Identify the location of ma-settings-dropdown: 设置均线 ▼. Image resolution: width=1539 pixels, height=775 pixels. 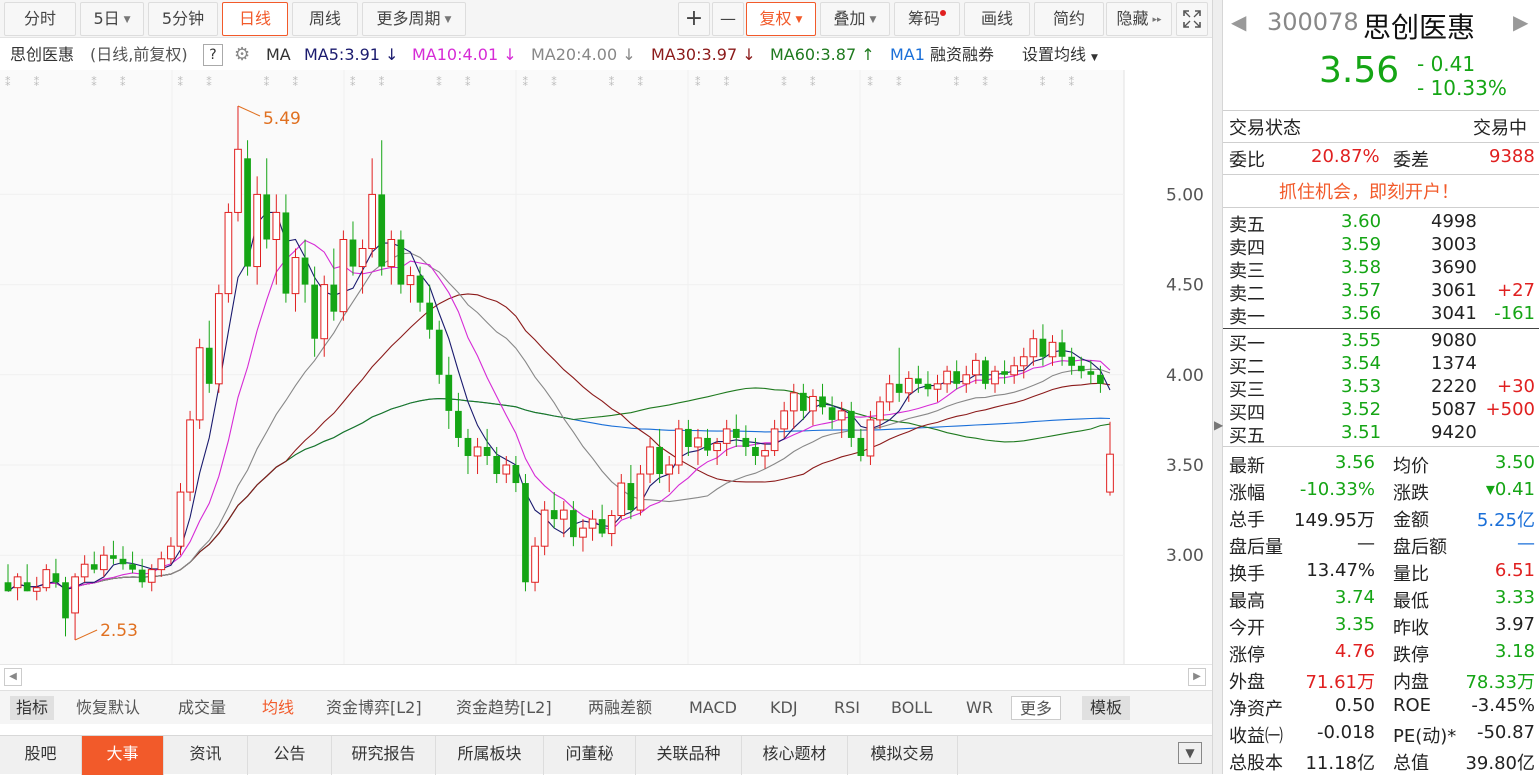
(1060, 56).